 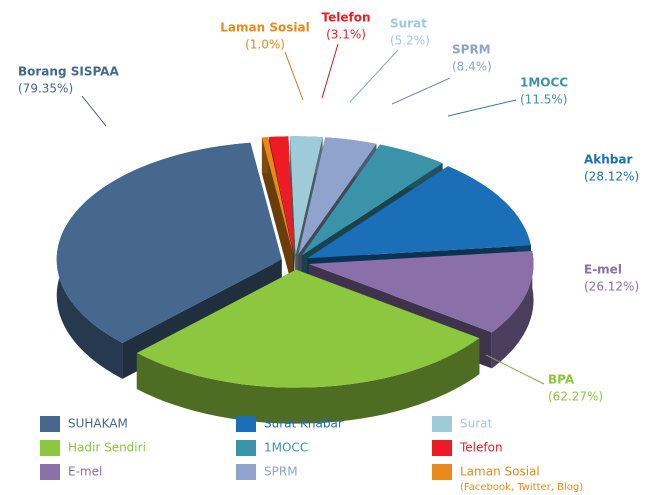 What do you see at coordinates (45, 89) in the screenshot?
I see `slice-value: (79.35%)` at bounding box center [45, 89].